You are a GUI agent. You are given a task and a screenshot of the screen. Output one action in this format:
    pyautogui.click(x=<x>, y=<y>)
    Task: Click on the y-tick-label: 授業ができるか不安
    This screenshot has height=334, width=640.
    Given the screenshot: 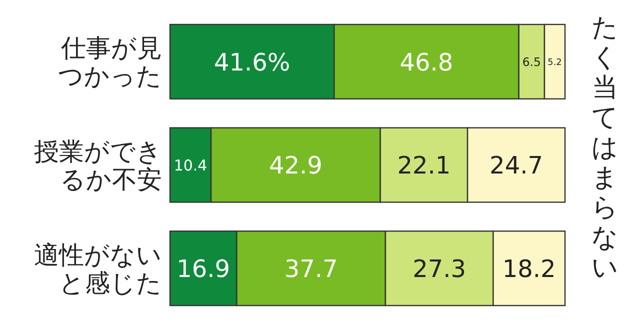 What is the action you would take?
    pyautogui.click(x=98, y=165)
    